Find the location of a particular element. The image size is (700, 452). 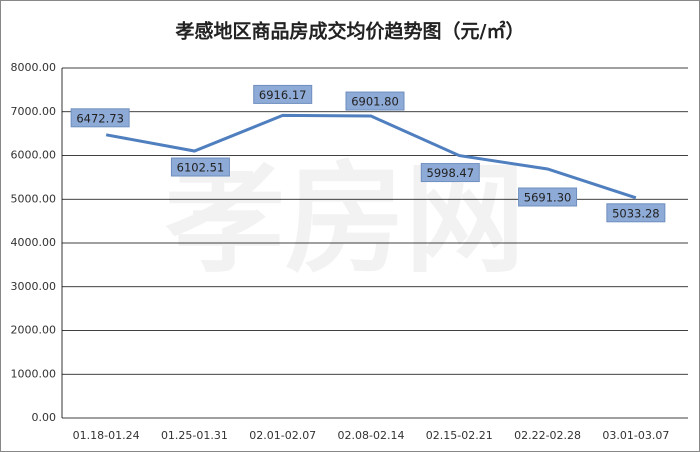

y-tick-label: 3000.00 is located at coordinates (34, 286).